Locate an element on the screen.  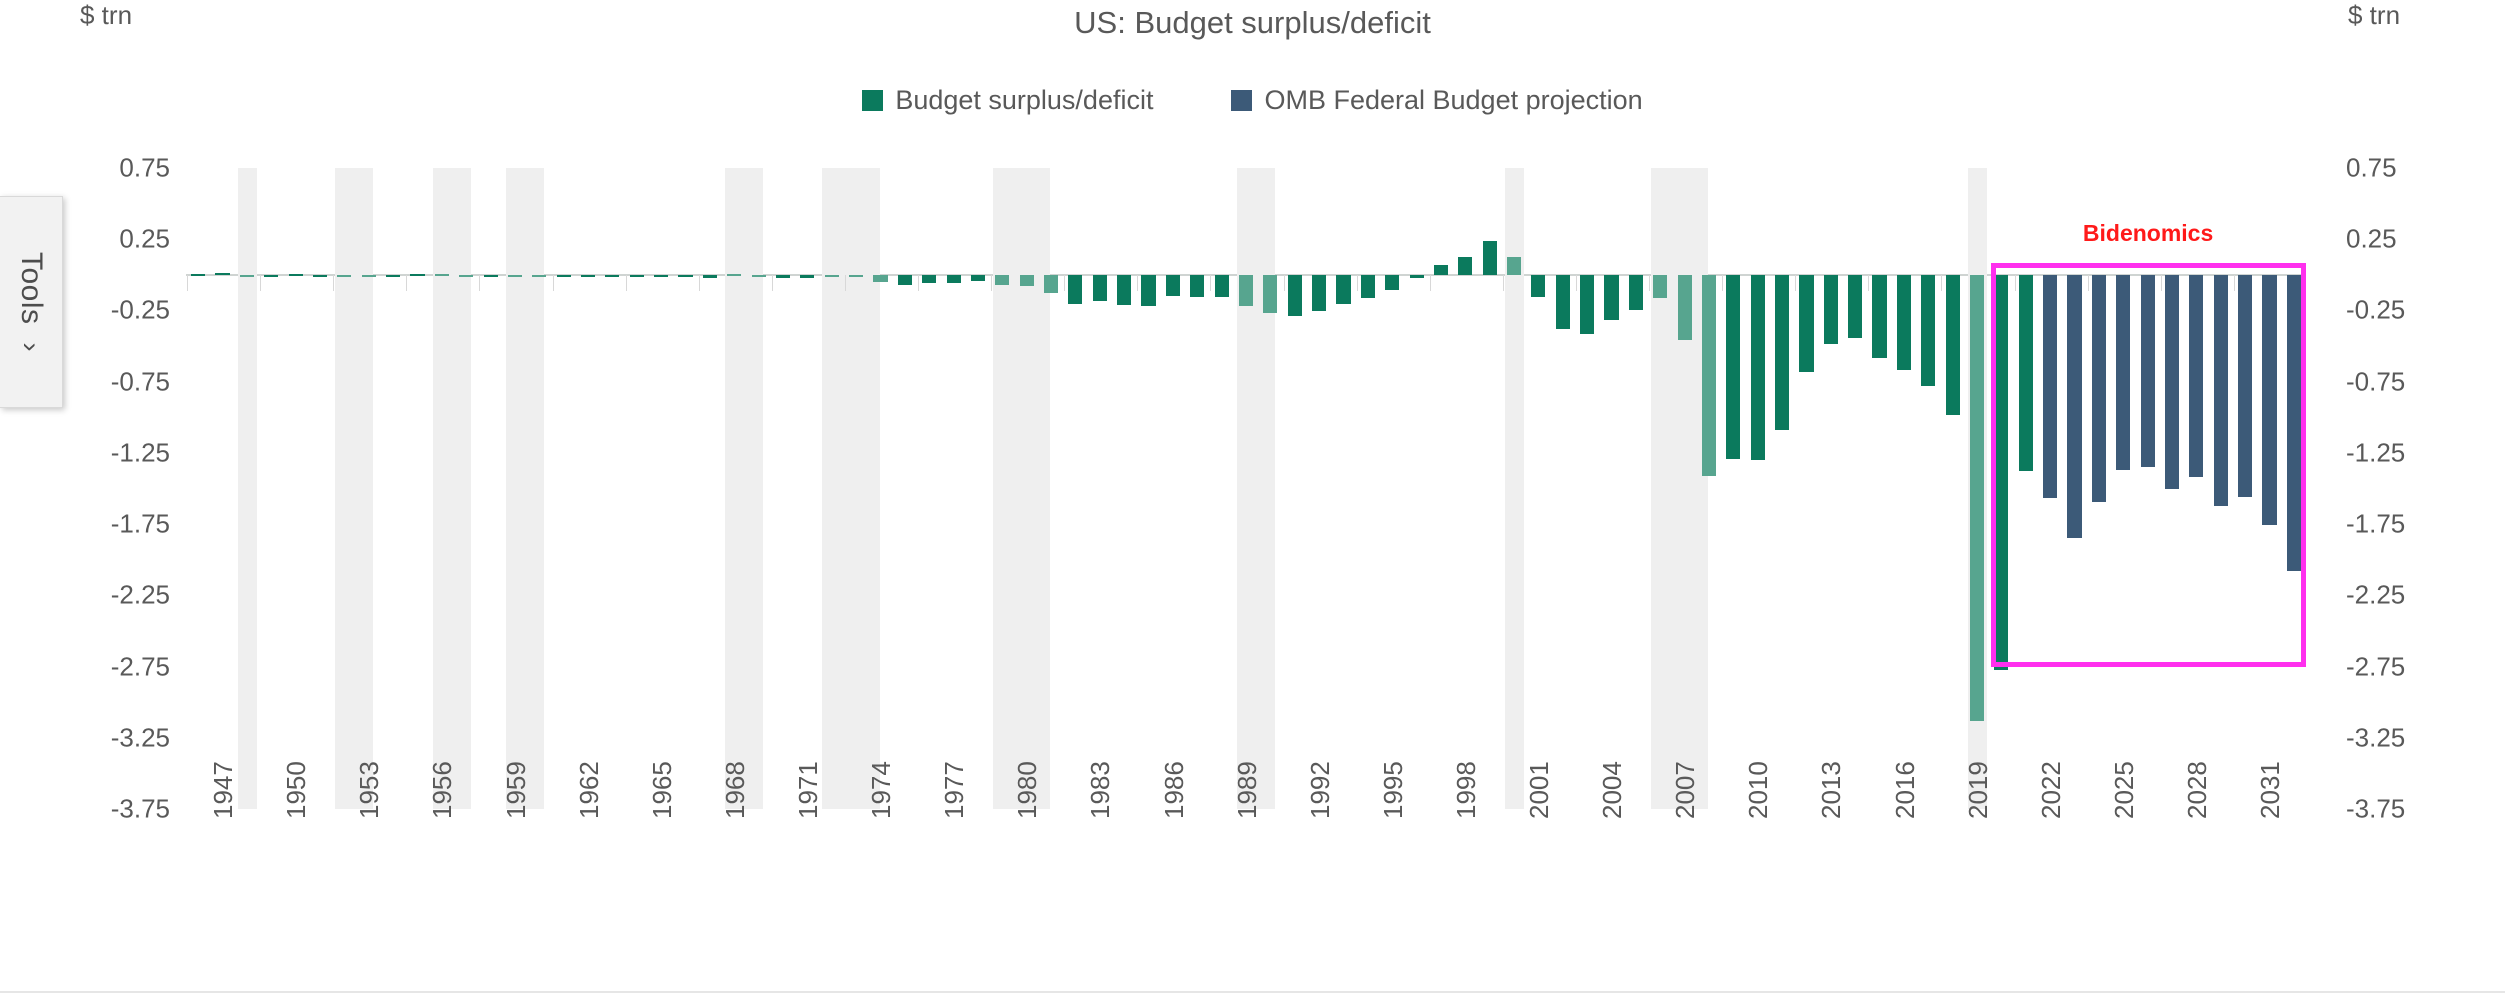
y-axis-tick-label: -3.75 is located at coordinates (140, 808).